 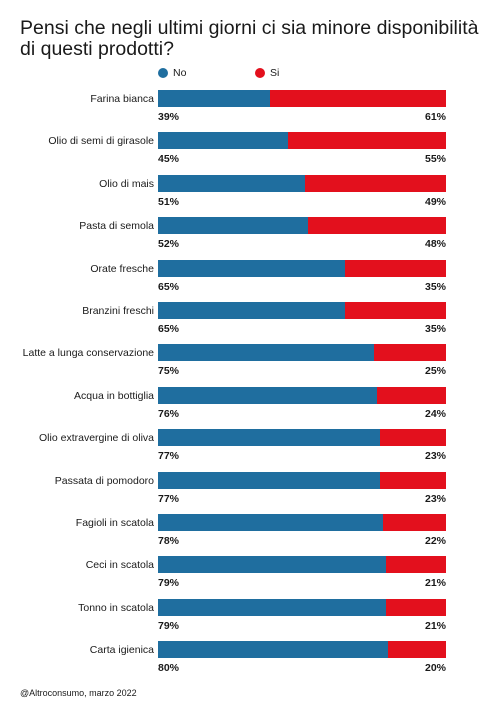 What do you see at coordinates (250, 577) in the screenshot?
I see `bar-row: Ceci in scatola 79% 21%` at bounding box center [250, 577].